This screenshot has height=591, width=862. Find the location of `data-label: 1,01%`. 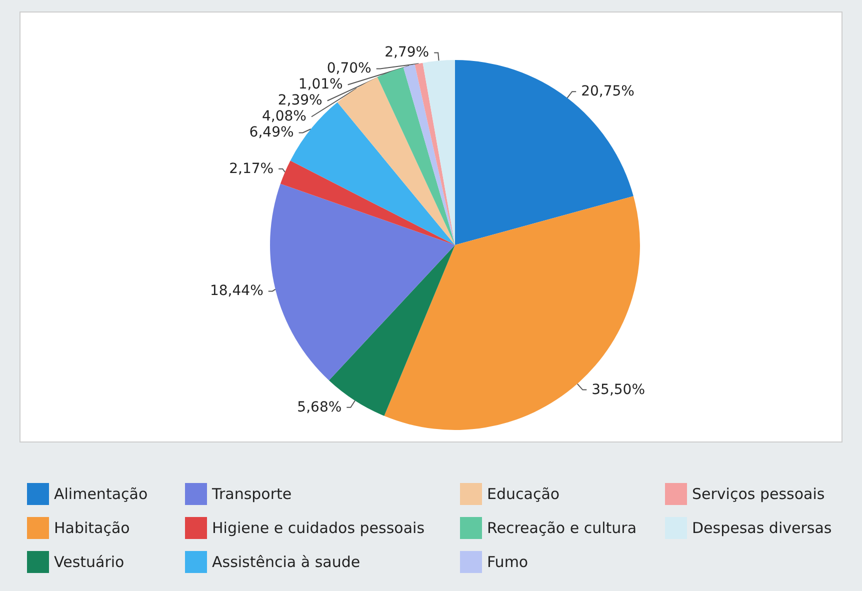

data-label: 1,01% is located at coordinates (320, 84).